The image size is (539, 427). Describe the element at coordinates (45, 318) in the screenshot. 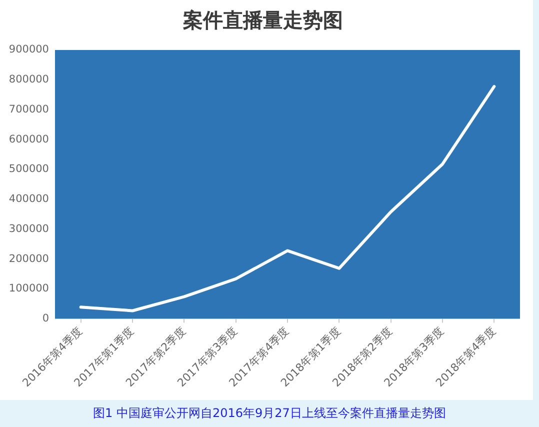

I see `y-tick-label: 0` at that location.